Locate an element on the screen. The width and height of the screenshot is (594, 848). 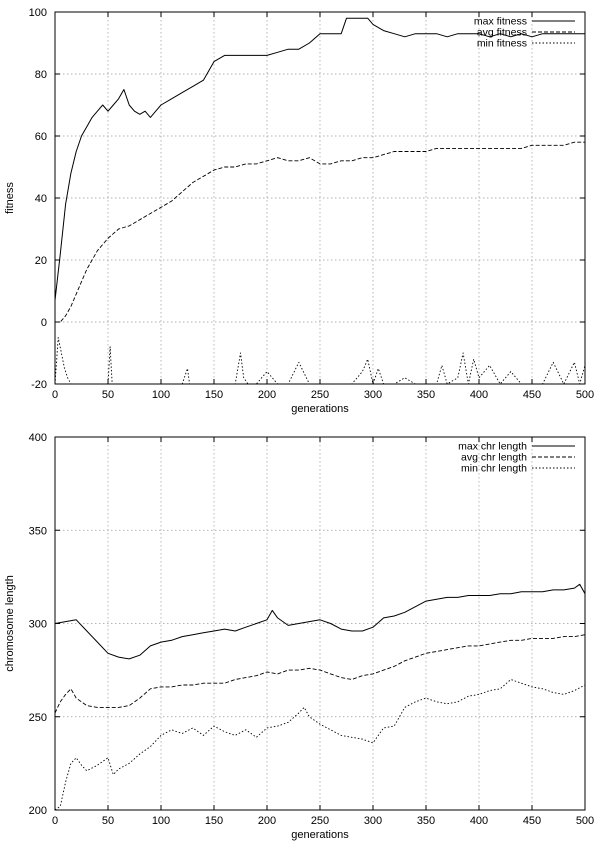
y-tick-label: 300 is located at coordinates (38, 625).